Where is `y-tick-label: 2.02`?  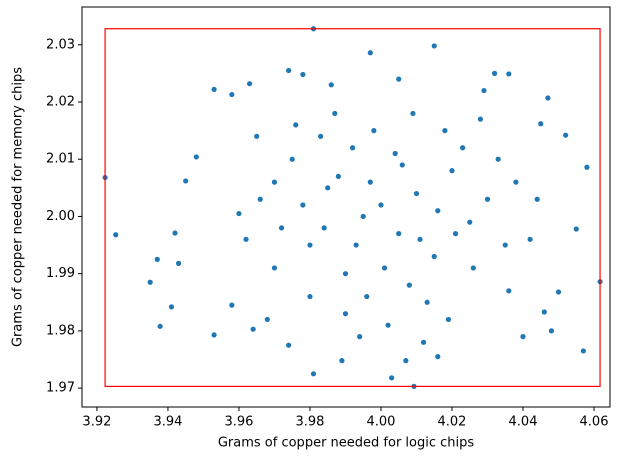
y-tick-label: 2.02 is located at coordinates (60, 101).